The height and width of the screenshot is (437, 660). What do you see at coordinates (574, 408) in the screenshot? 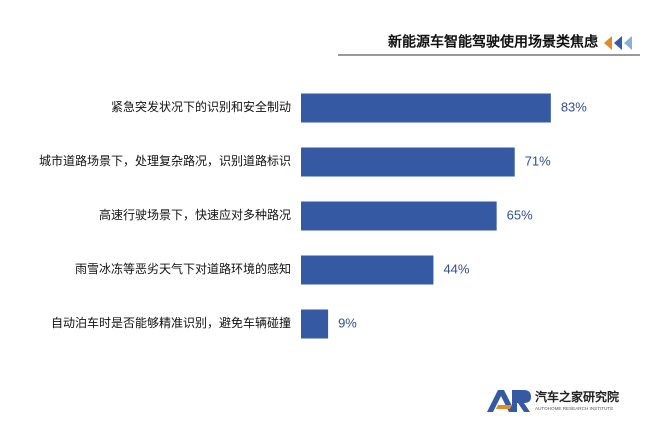
I see `logo-subtitle: AUTOHOME RESEARCH INSTITUTE` at bounding box center [574, 408].